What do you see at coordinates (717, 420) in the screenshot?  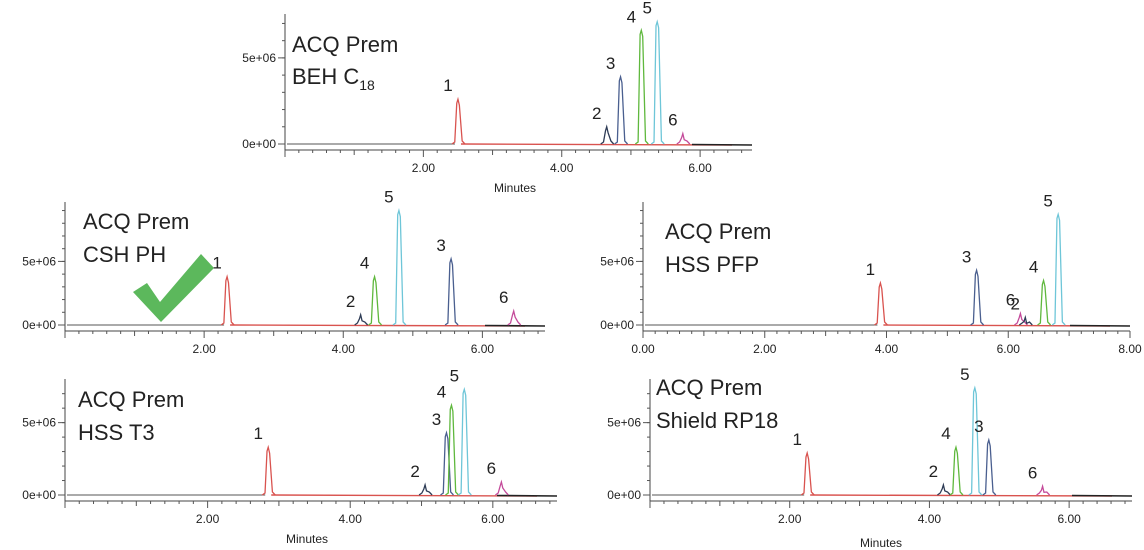 I see `panel-title-line2: Shield RP18` at bounding box center [717, 420].